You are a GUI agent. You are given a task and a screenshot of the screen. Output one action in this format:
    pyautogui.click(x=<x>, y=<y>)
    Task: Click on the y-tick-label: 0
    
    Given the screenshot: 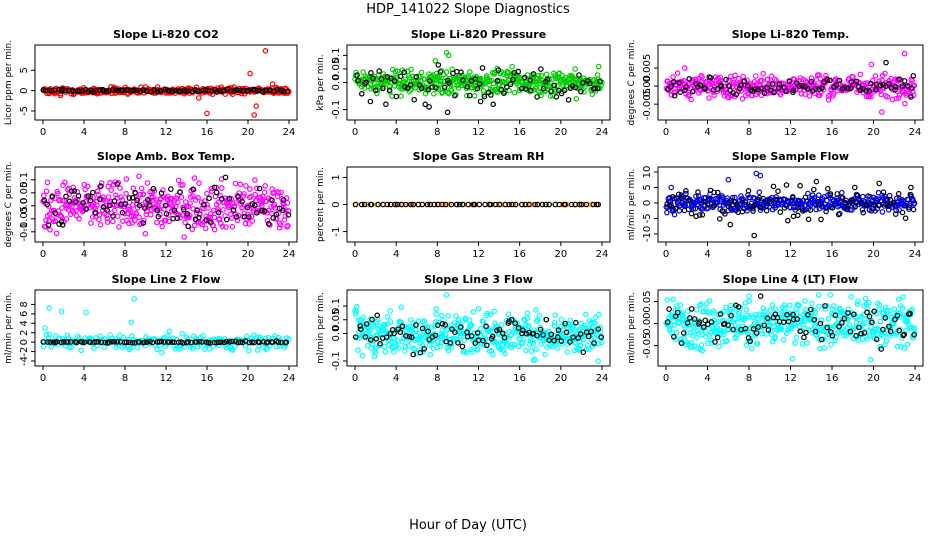 What is the action you would take?
    pyautogui.click(x=24, y=342)
    